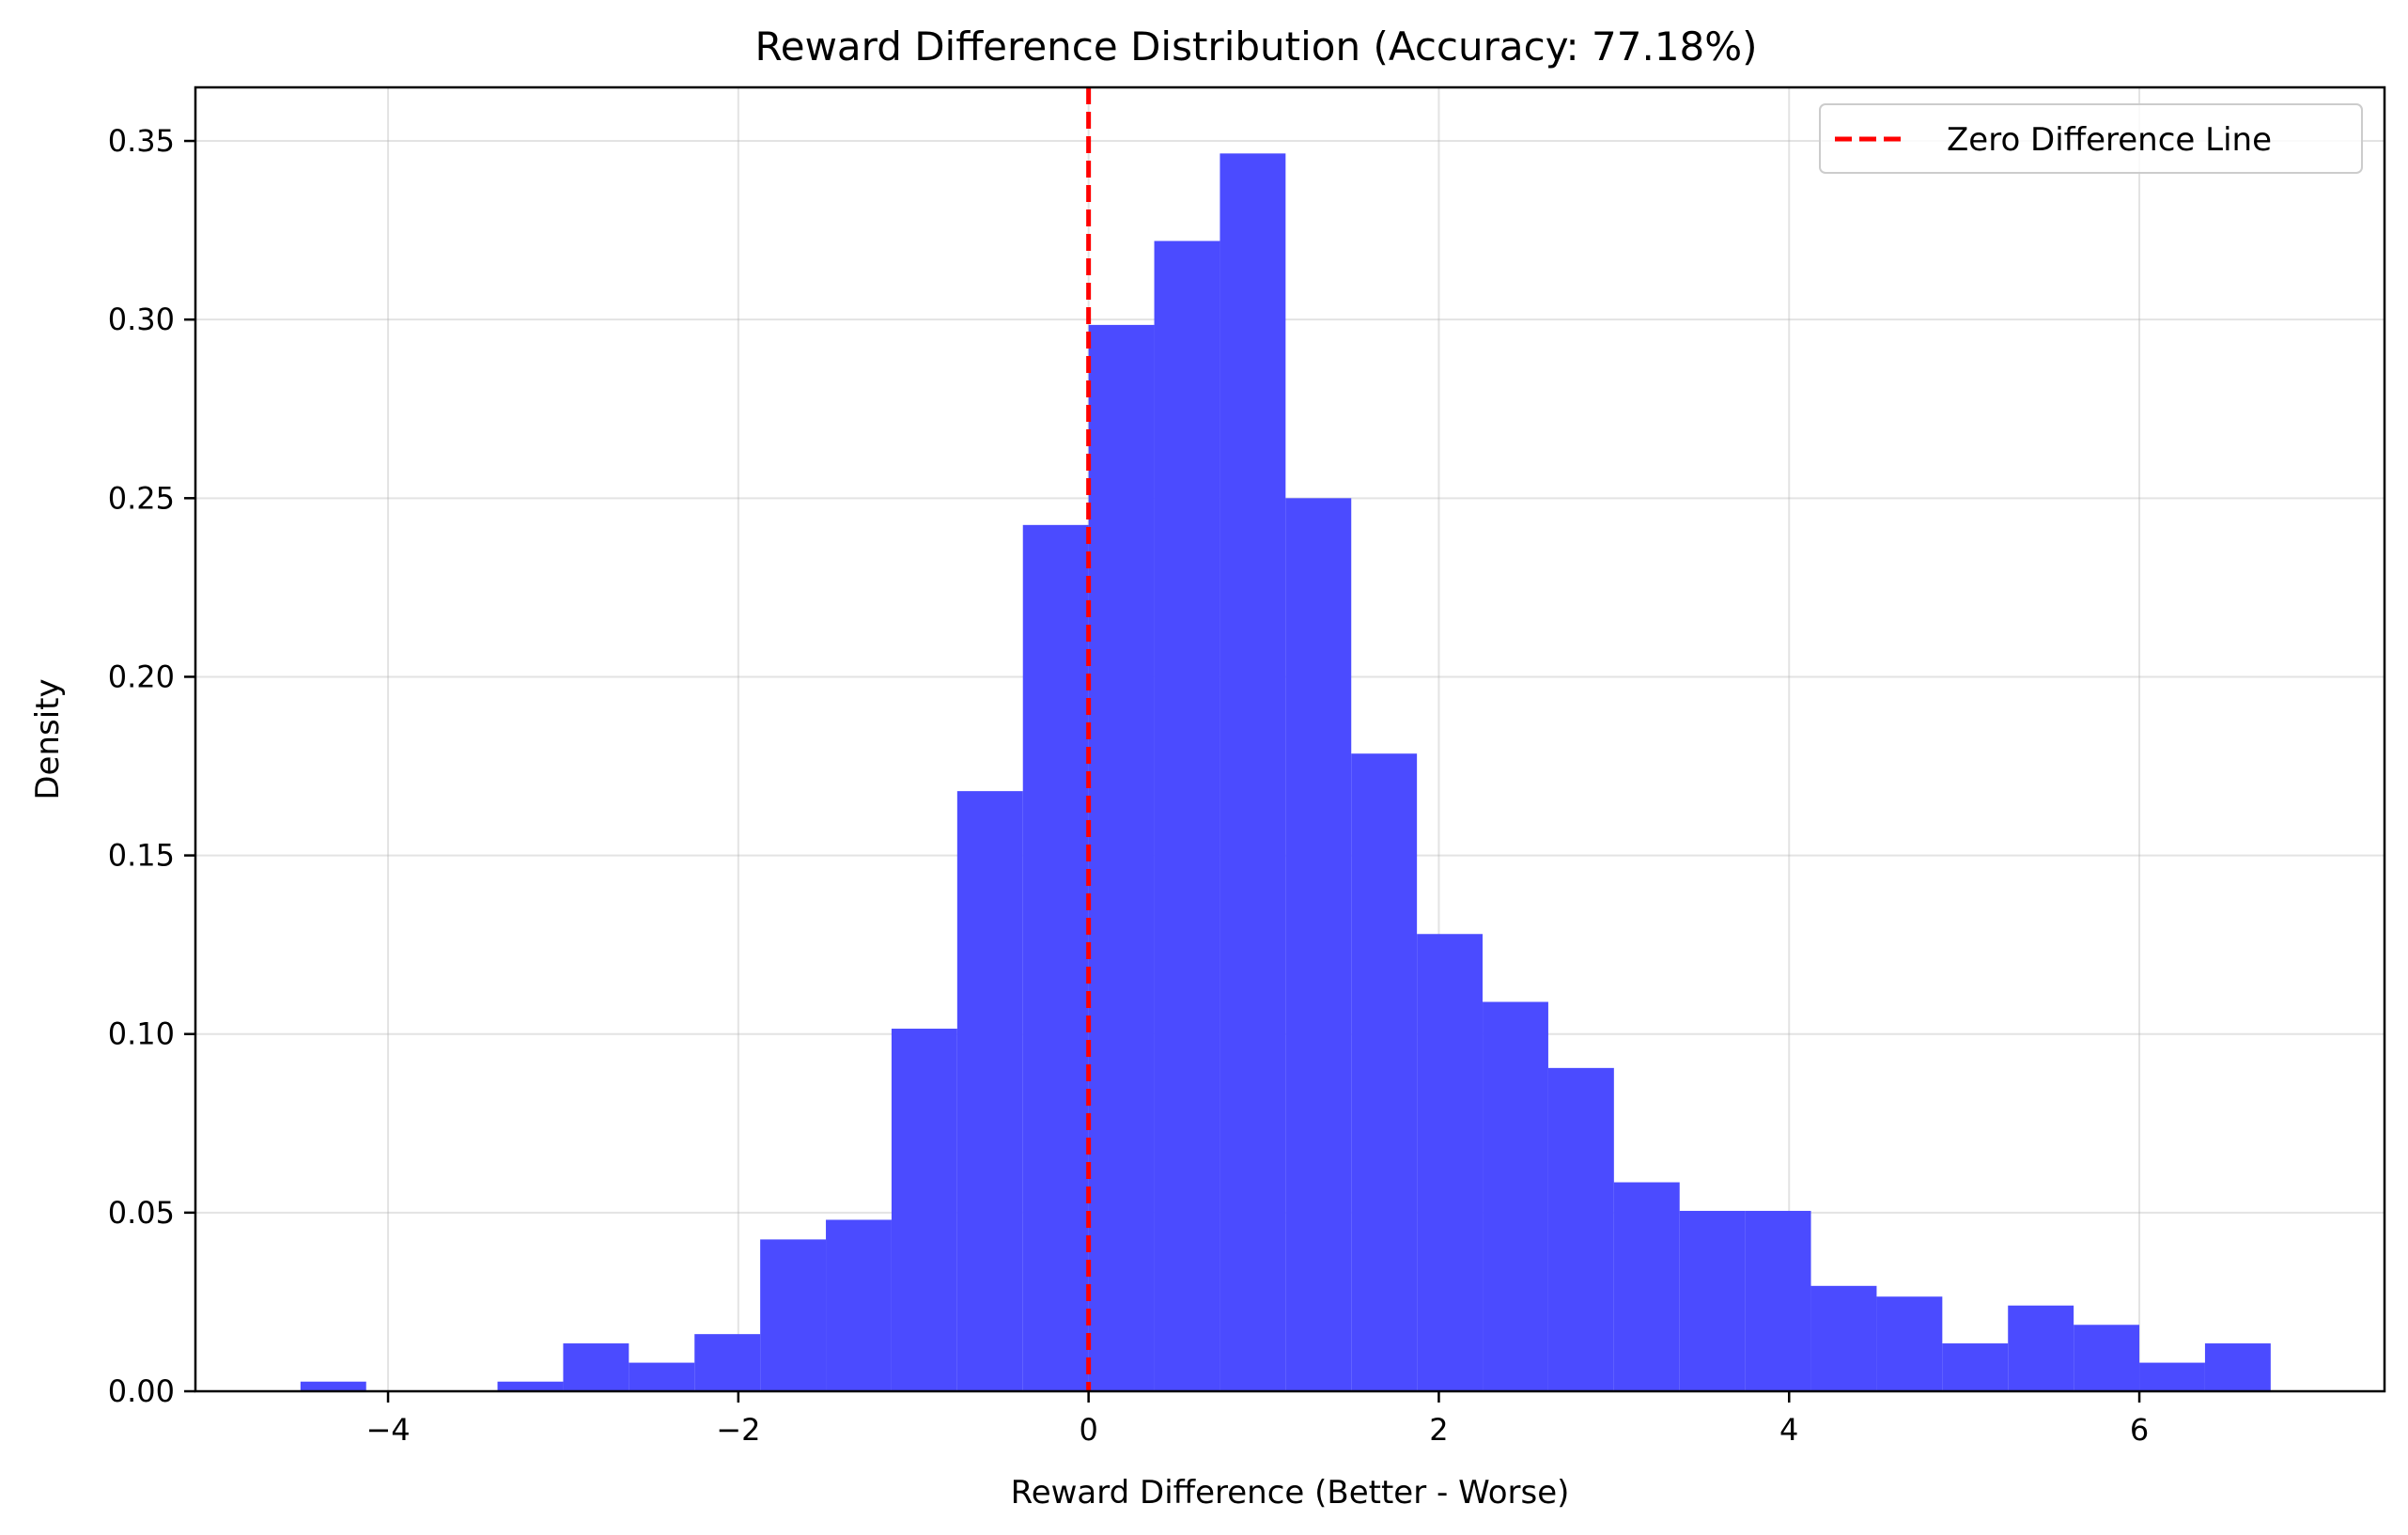 The width and height of the screenshot is (2408, 1535). What do you see at coordinates (141, 856) in the screenshot?
I see `y-tick-label: 0.15` at bounding box center [141, 856].